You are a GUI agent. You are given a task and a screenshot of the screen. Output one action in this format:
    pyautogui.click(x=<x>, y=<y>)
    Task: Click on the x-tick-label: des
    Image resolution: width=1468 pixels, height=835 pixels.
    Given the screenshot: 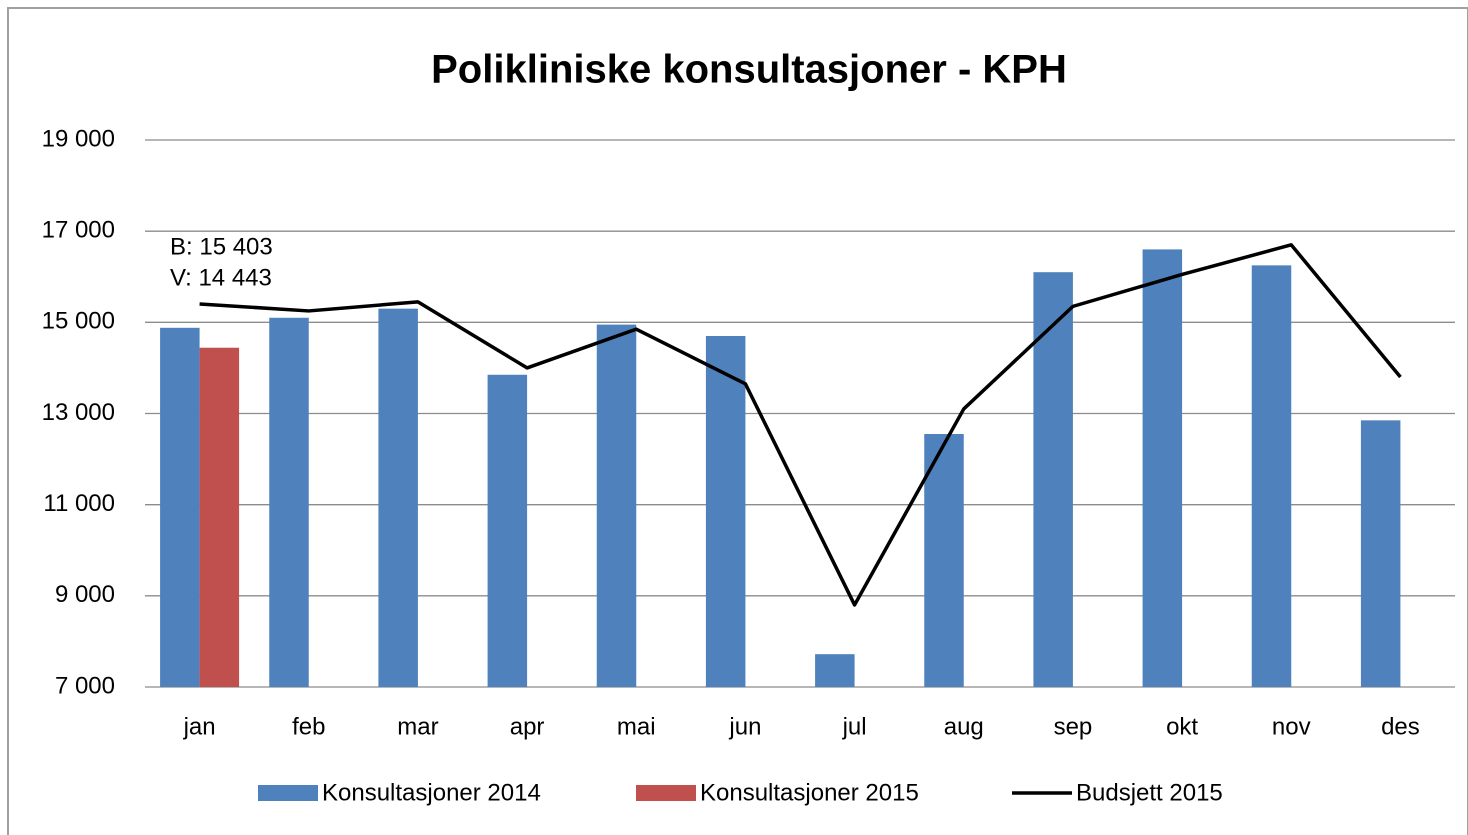 What is the action you would take?
    pyautogui.click(x=1400, y=726)
    